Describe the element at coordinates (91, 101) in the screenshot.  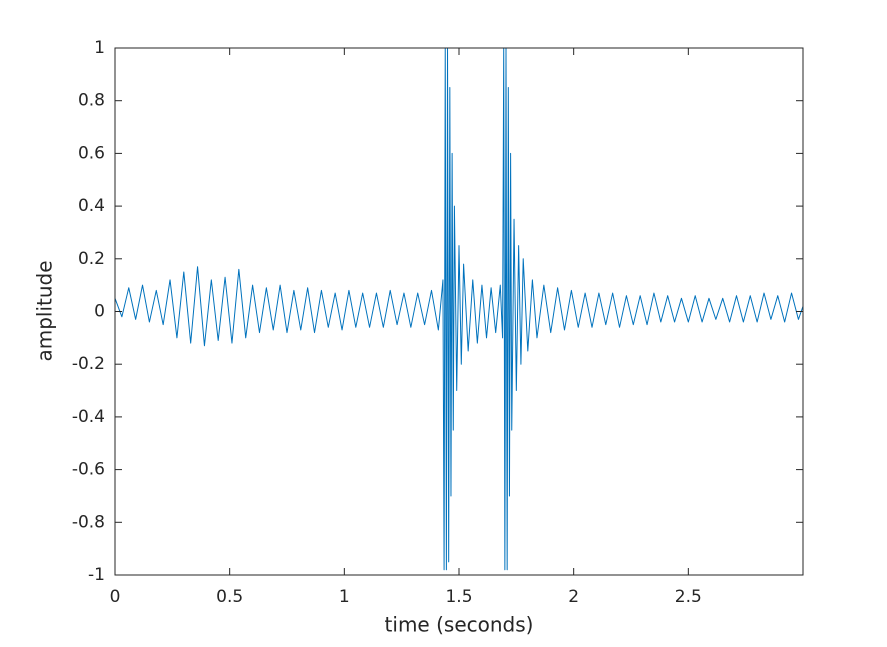
I see `y-tick-label: 0.8` at that location.